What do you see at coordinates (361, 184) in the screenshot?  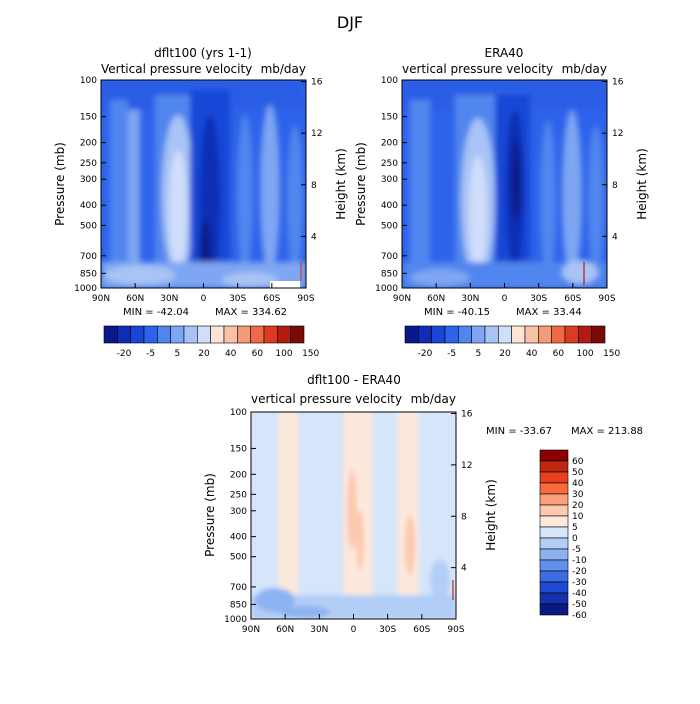 I see `y-axis-label: Pressure (mb)` at bounding box center [361, 184].